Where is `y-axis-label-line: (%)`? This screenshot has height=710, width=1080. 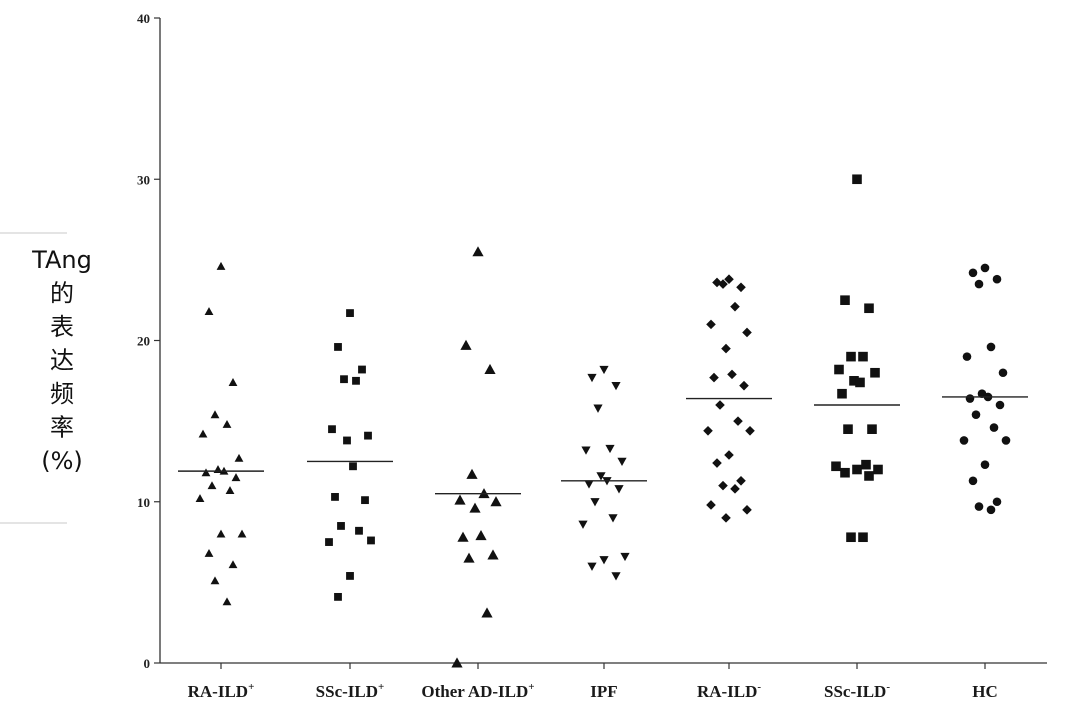 y-axis-label-line: (%) is located at coordinates (62, 461).